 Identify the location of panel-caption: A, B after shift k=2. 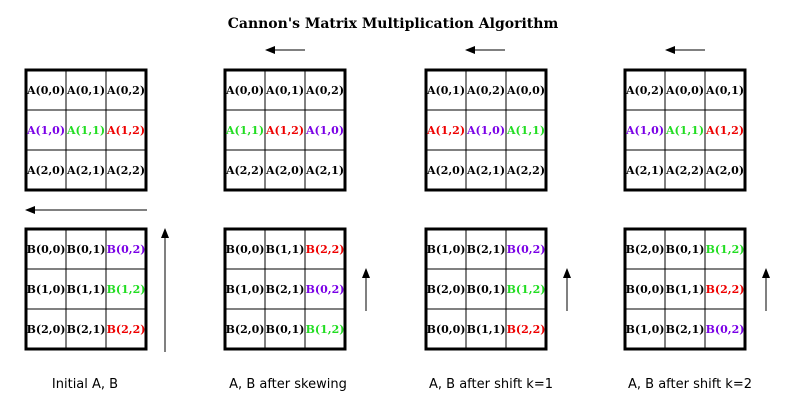
(690, 384).